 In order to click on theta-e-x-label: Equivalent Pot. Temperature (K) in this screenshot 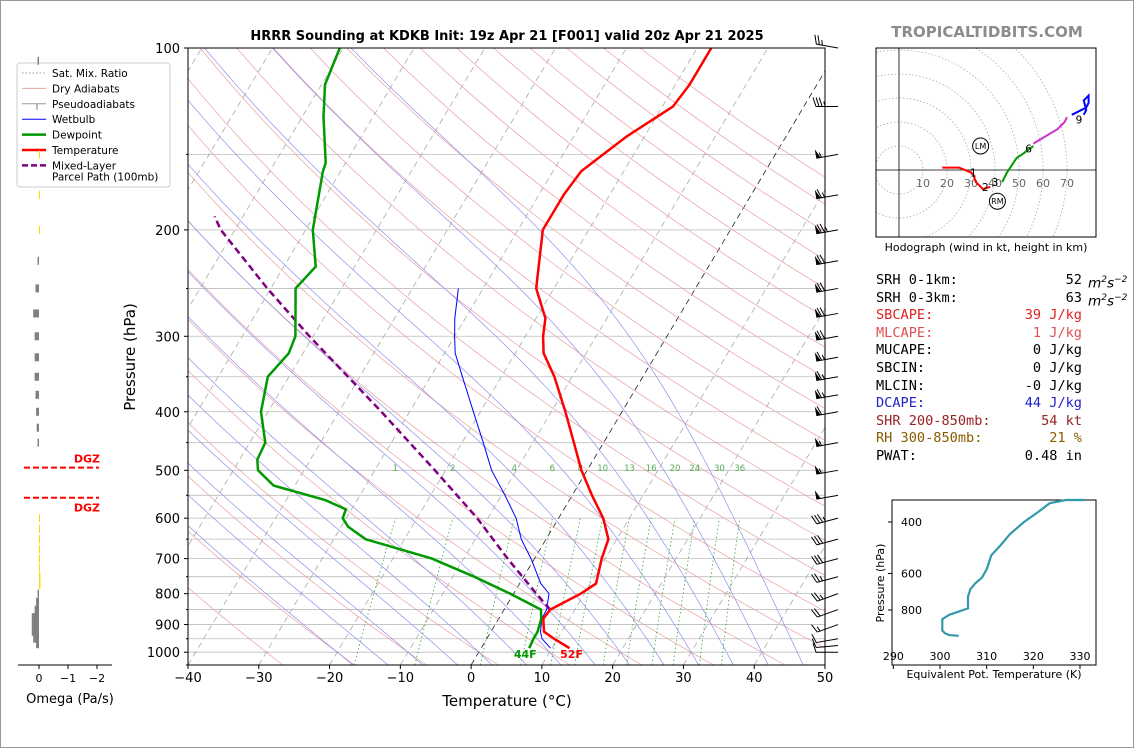, I will do `click(993, 674)`.